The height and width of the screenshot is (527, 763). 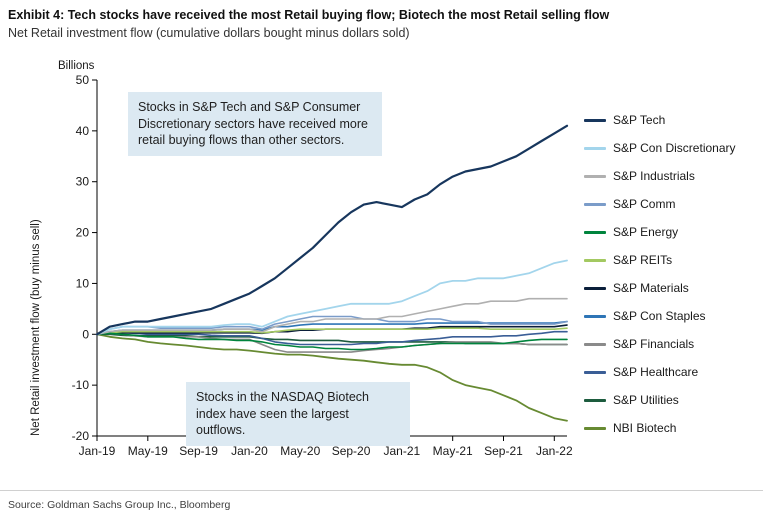 What do you see at coordinates (332, 325) in the screenshot?
I see `series-line-s-p-comm` at bounding box center [332, 325].